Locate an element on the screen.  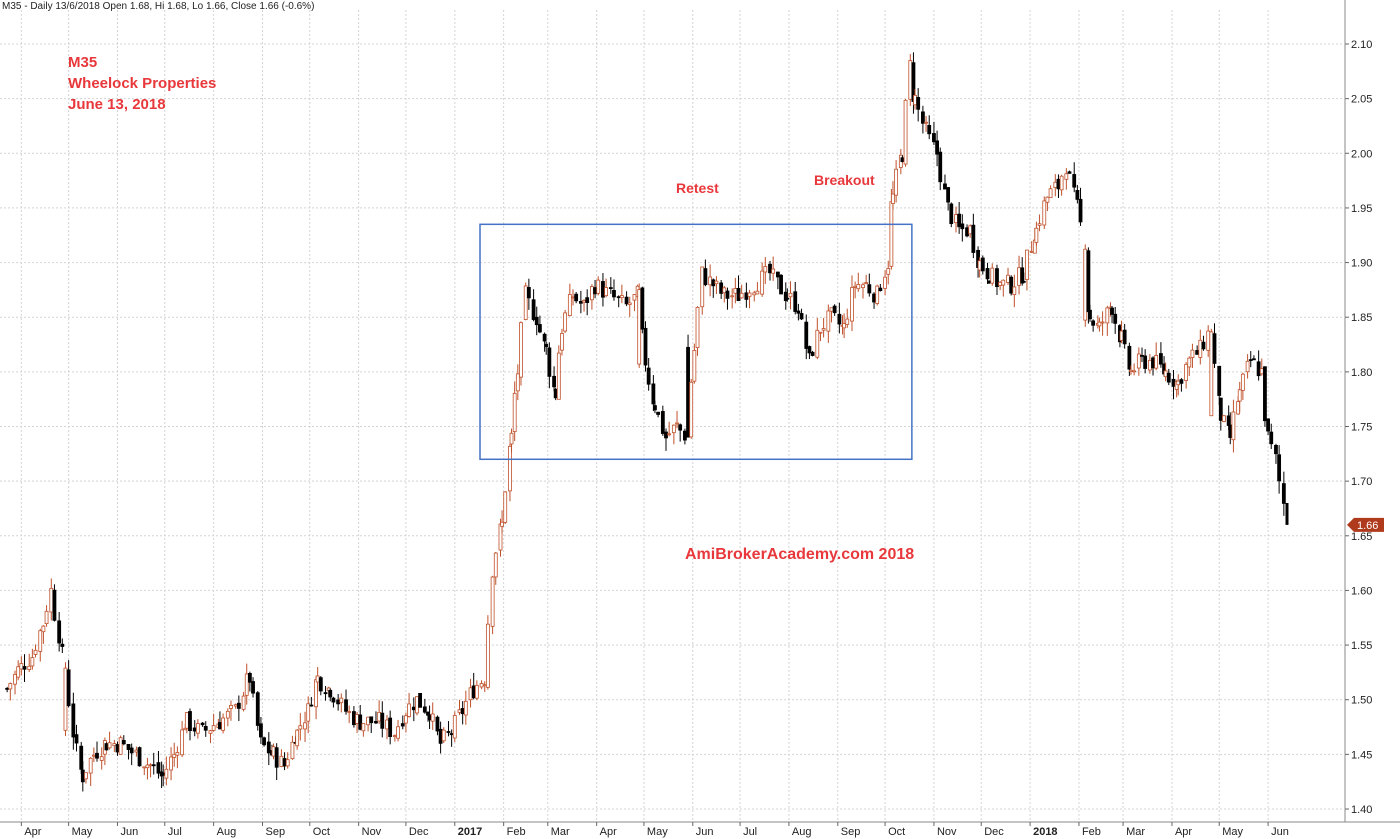
x-tick-label: Feb is located at coordinates (1091, 832).